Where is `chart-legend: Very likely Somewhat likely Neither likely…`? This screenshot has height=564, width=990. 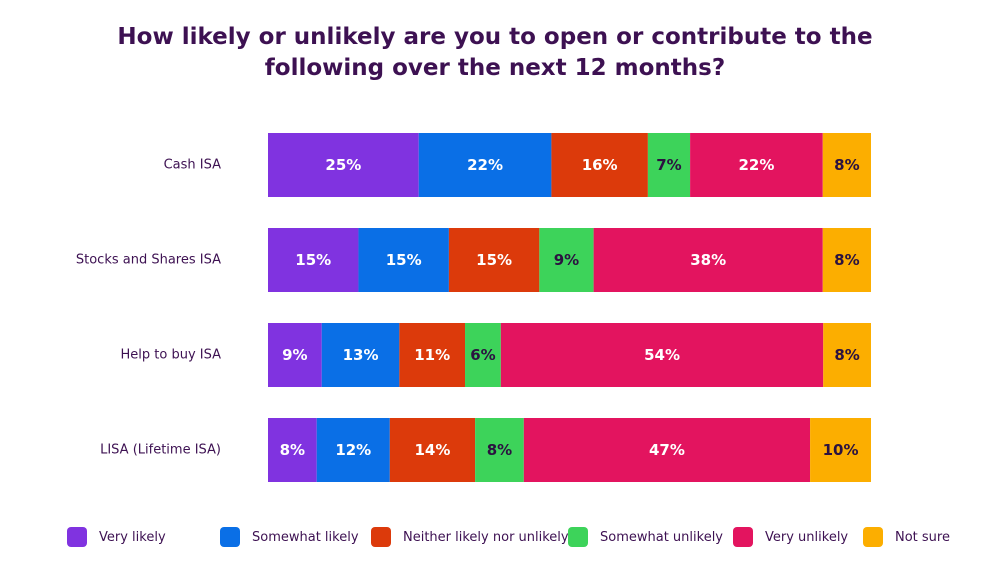
chart-legend: Very likely Somewhat likely Neither likely… is located at coordinates (495, 538).